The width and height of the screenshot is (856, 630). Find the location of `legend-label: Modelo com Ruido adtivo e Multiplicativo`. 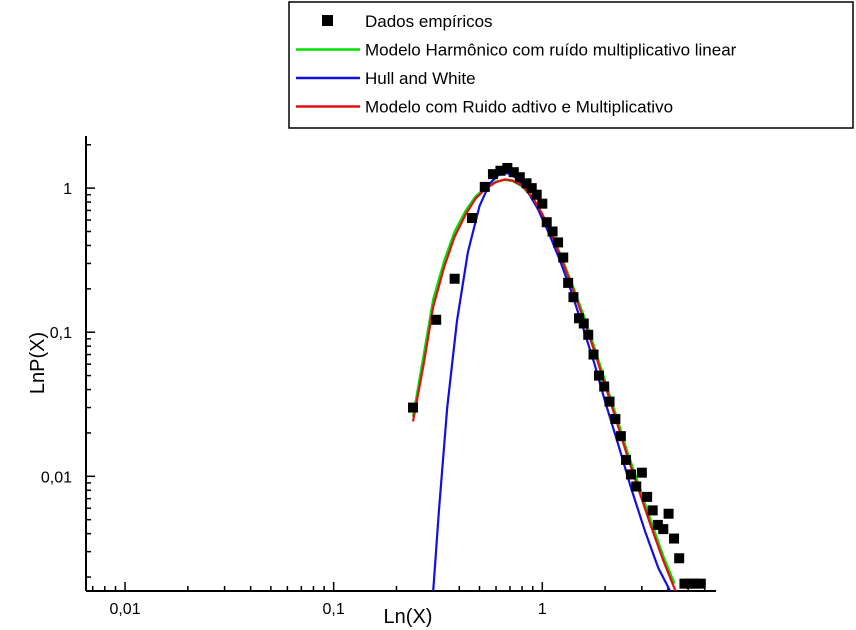

legend-label: Modelo com Ruido adtivo e Multiplicativo is located at coordinates (519, 107).